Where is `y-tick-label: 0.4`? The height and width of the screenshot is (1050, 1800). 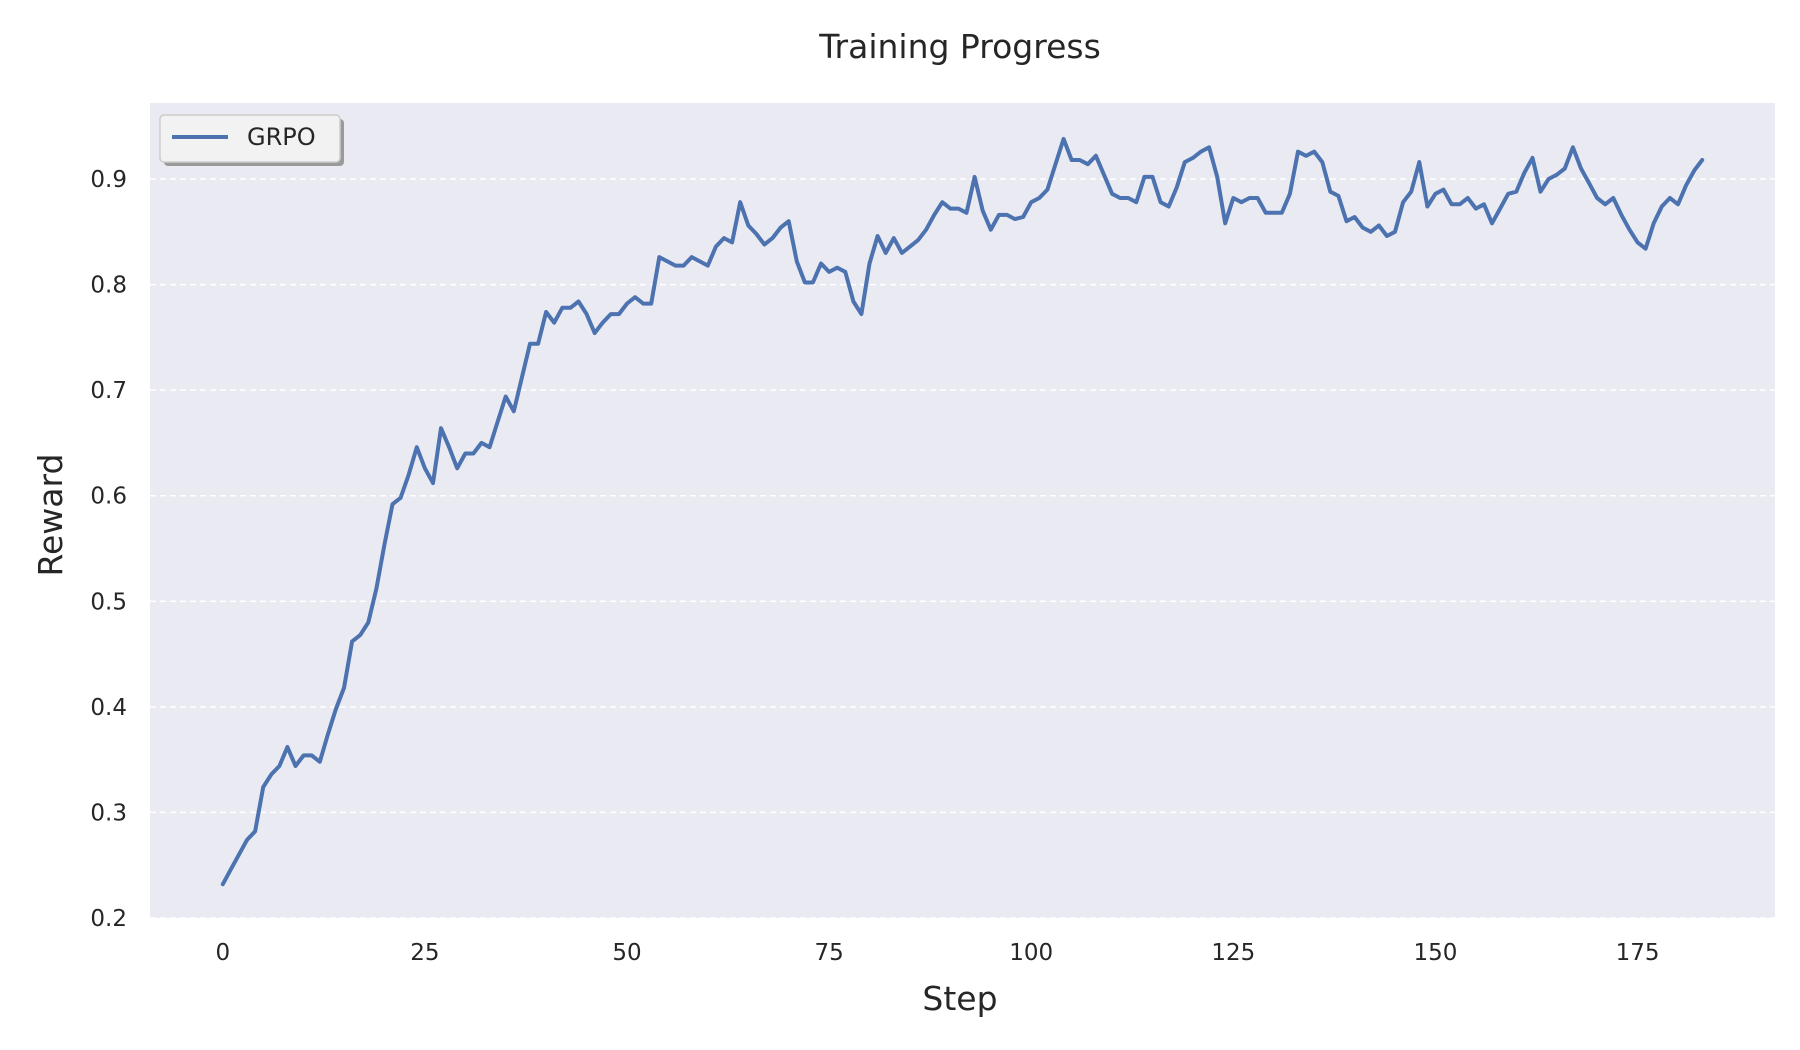
y-tick-label: 0.4 is located at coordinates (108, 708).